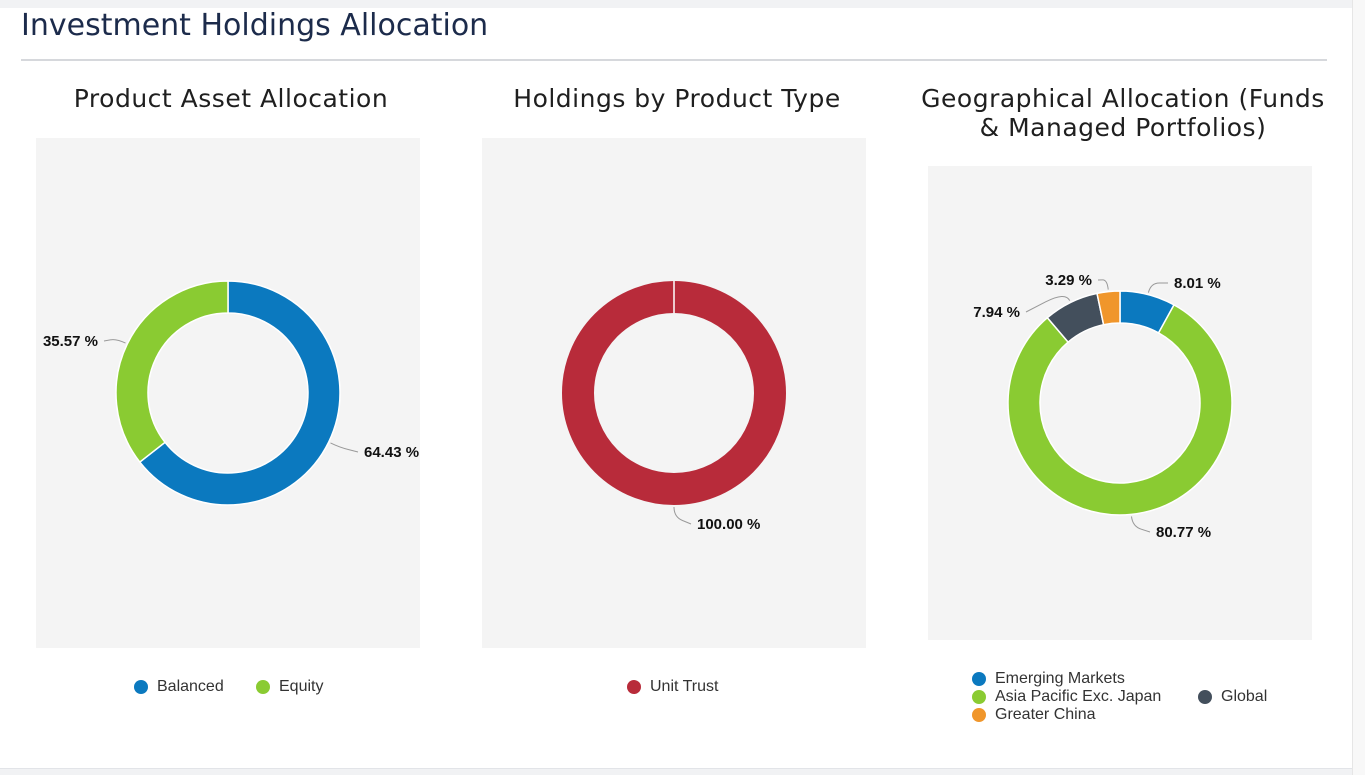  Describe the element at coordinates (1078, 696) in the screenshot. I see `legend-label: Asia Pacific Exc. Japan` at that location.